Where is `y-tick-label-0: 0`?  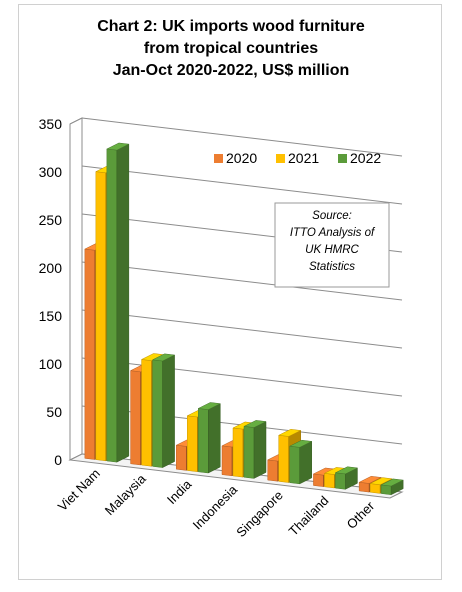 y-tick-label-0: 0 is located at coordinates (58, 460).